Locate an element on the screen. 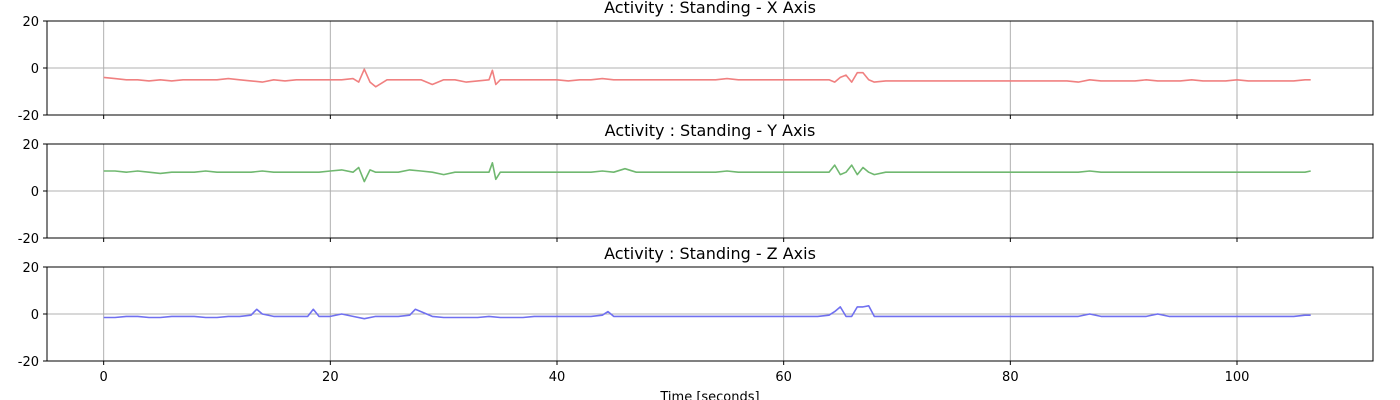 This screenshot has height=400, width=1400. x-tick-label: 100 is located at coordinates (1237, 377).